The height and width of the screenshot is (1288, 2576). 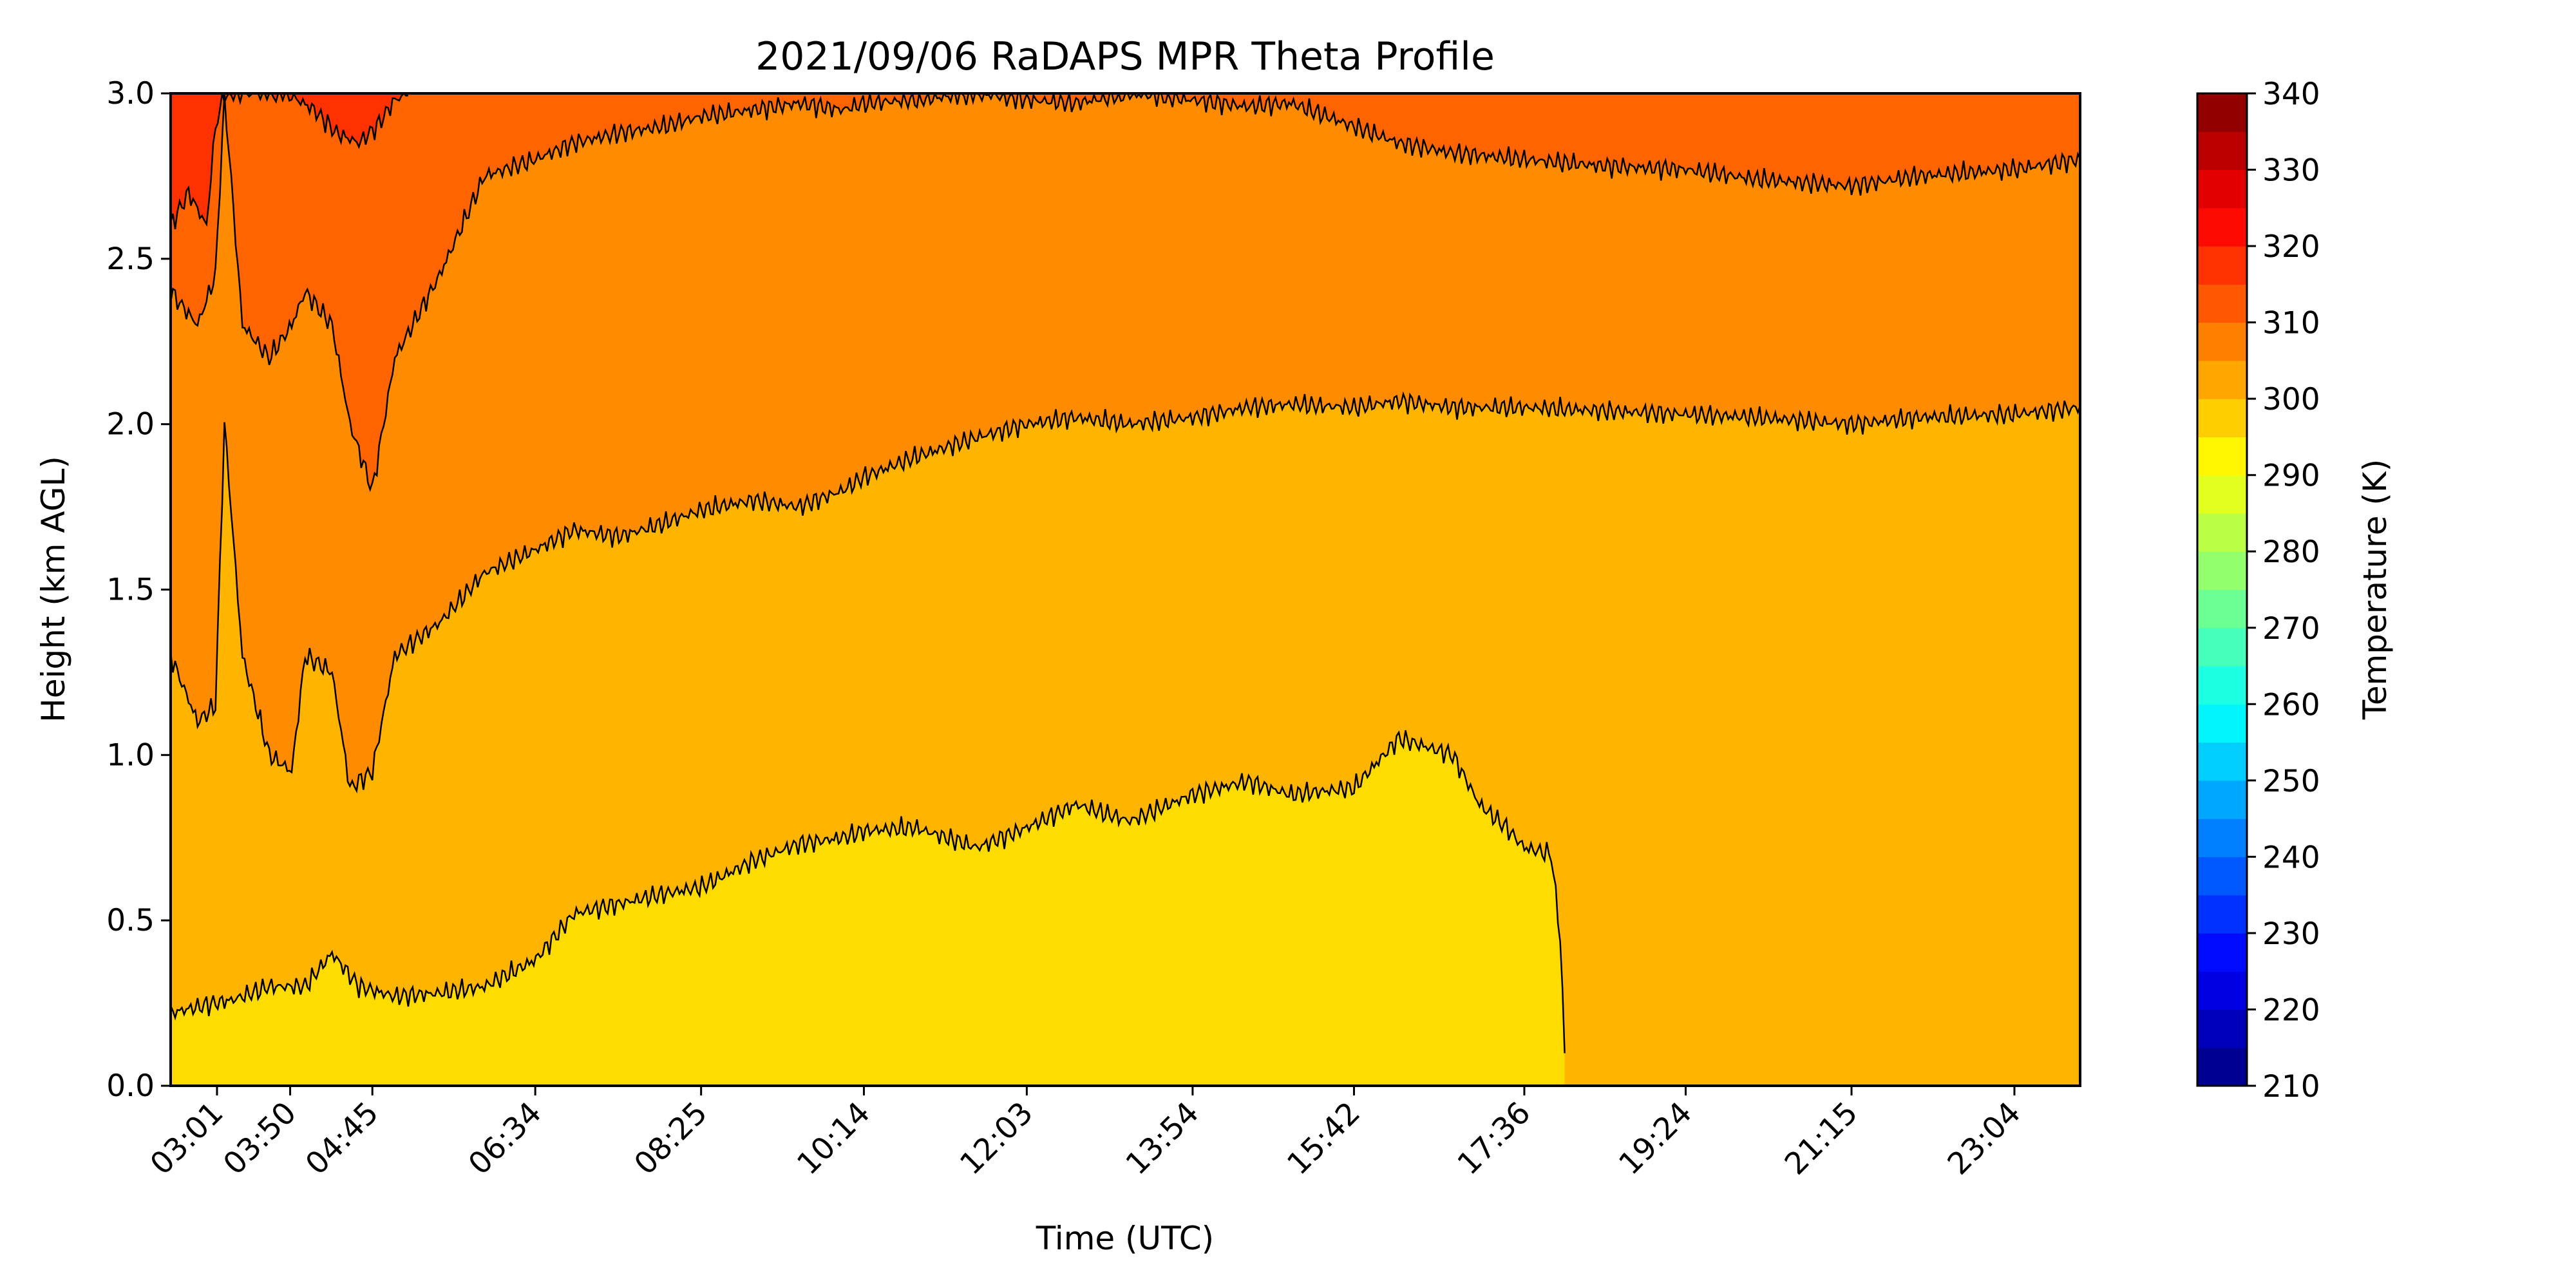 I want to click on colorbar-tick-label: 320, so click(x=2291, y=247).